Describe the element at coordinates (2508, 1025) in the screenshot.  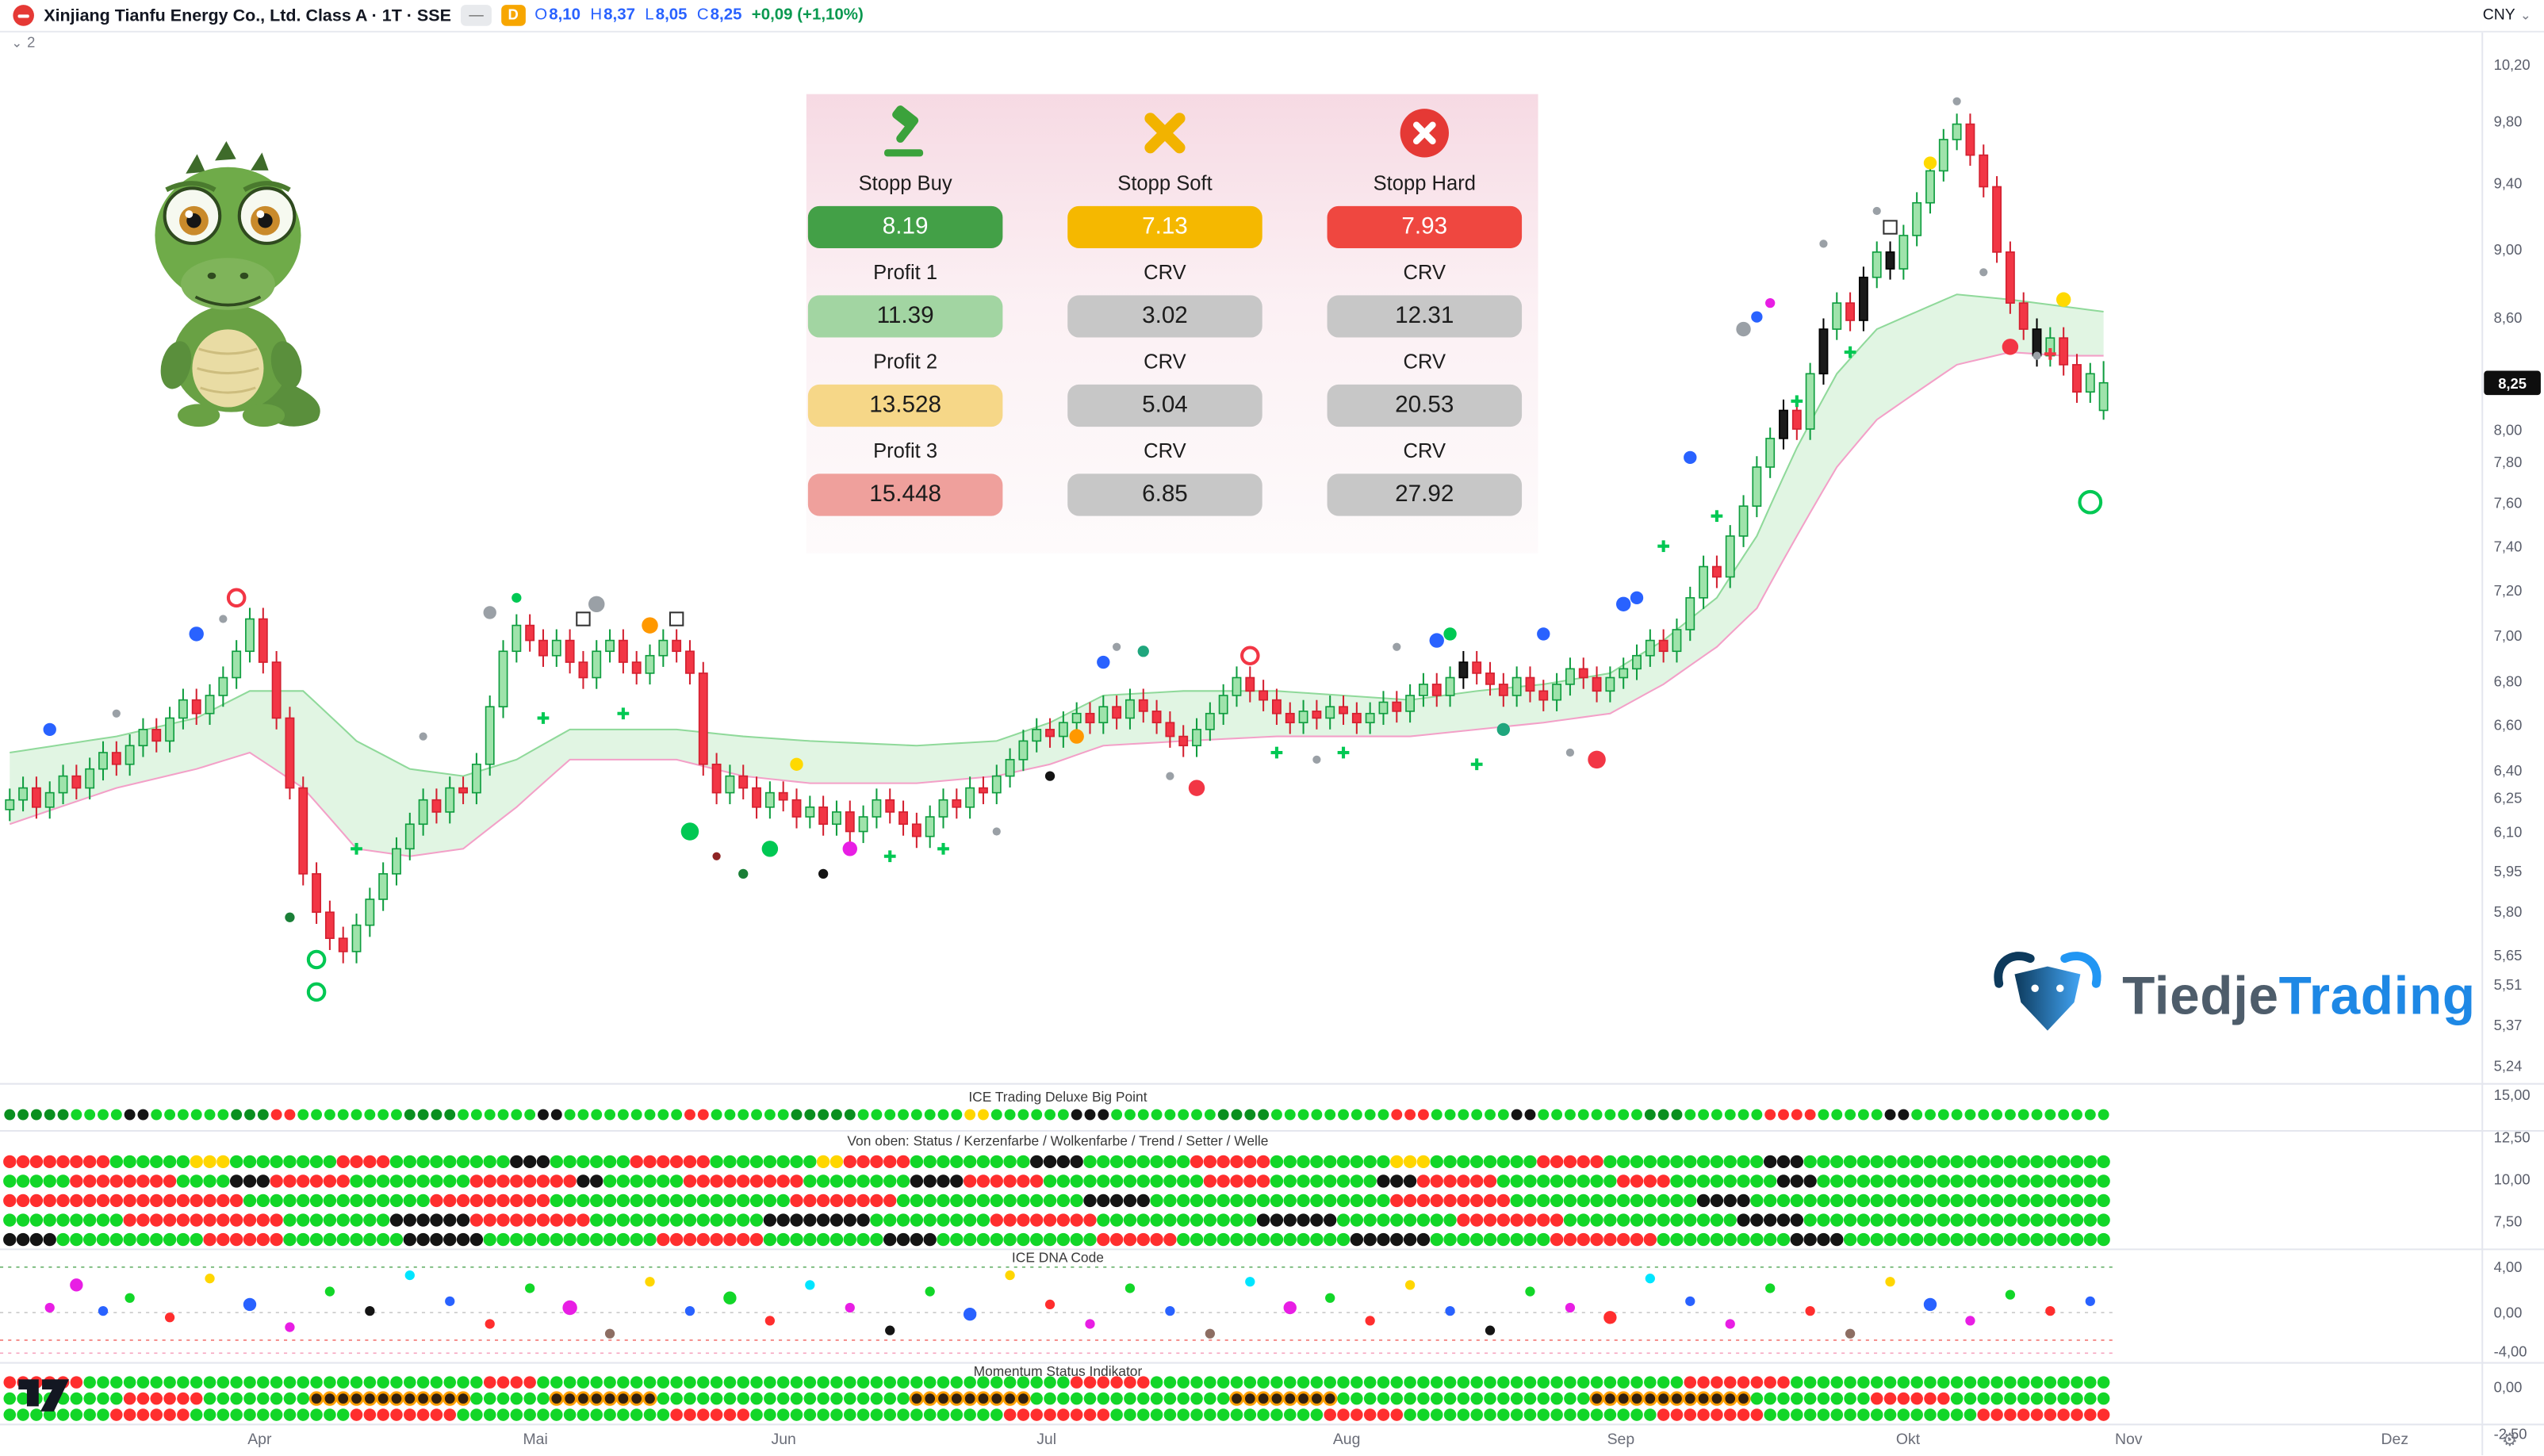
I see `svg-text: 5,37` at that location.